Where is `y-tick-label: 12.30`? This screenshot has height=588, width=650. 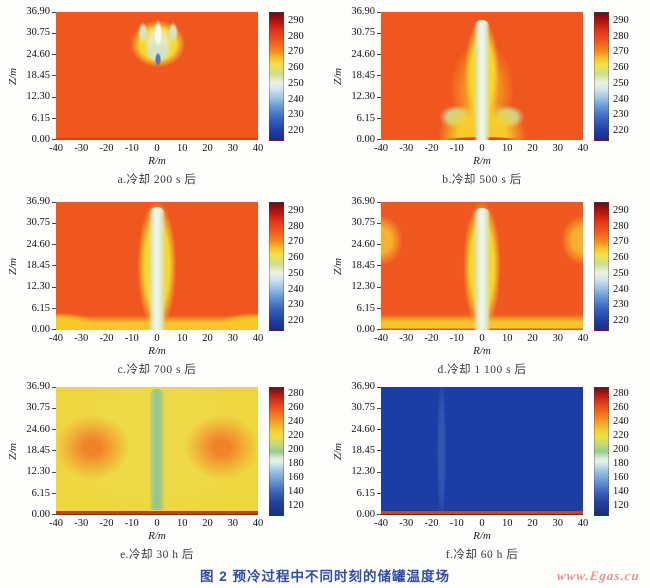 y-tick-label: 12.30 is located at coordinates (41, 97).